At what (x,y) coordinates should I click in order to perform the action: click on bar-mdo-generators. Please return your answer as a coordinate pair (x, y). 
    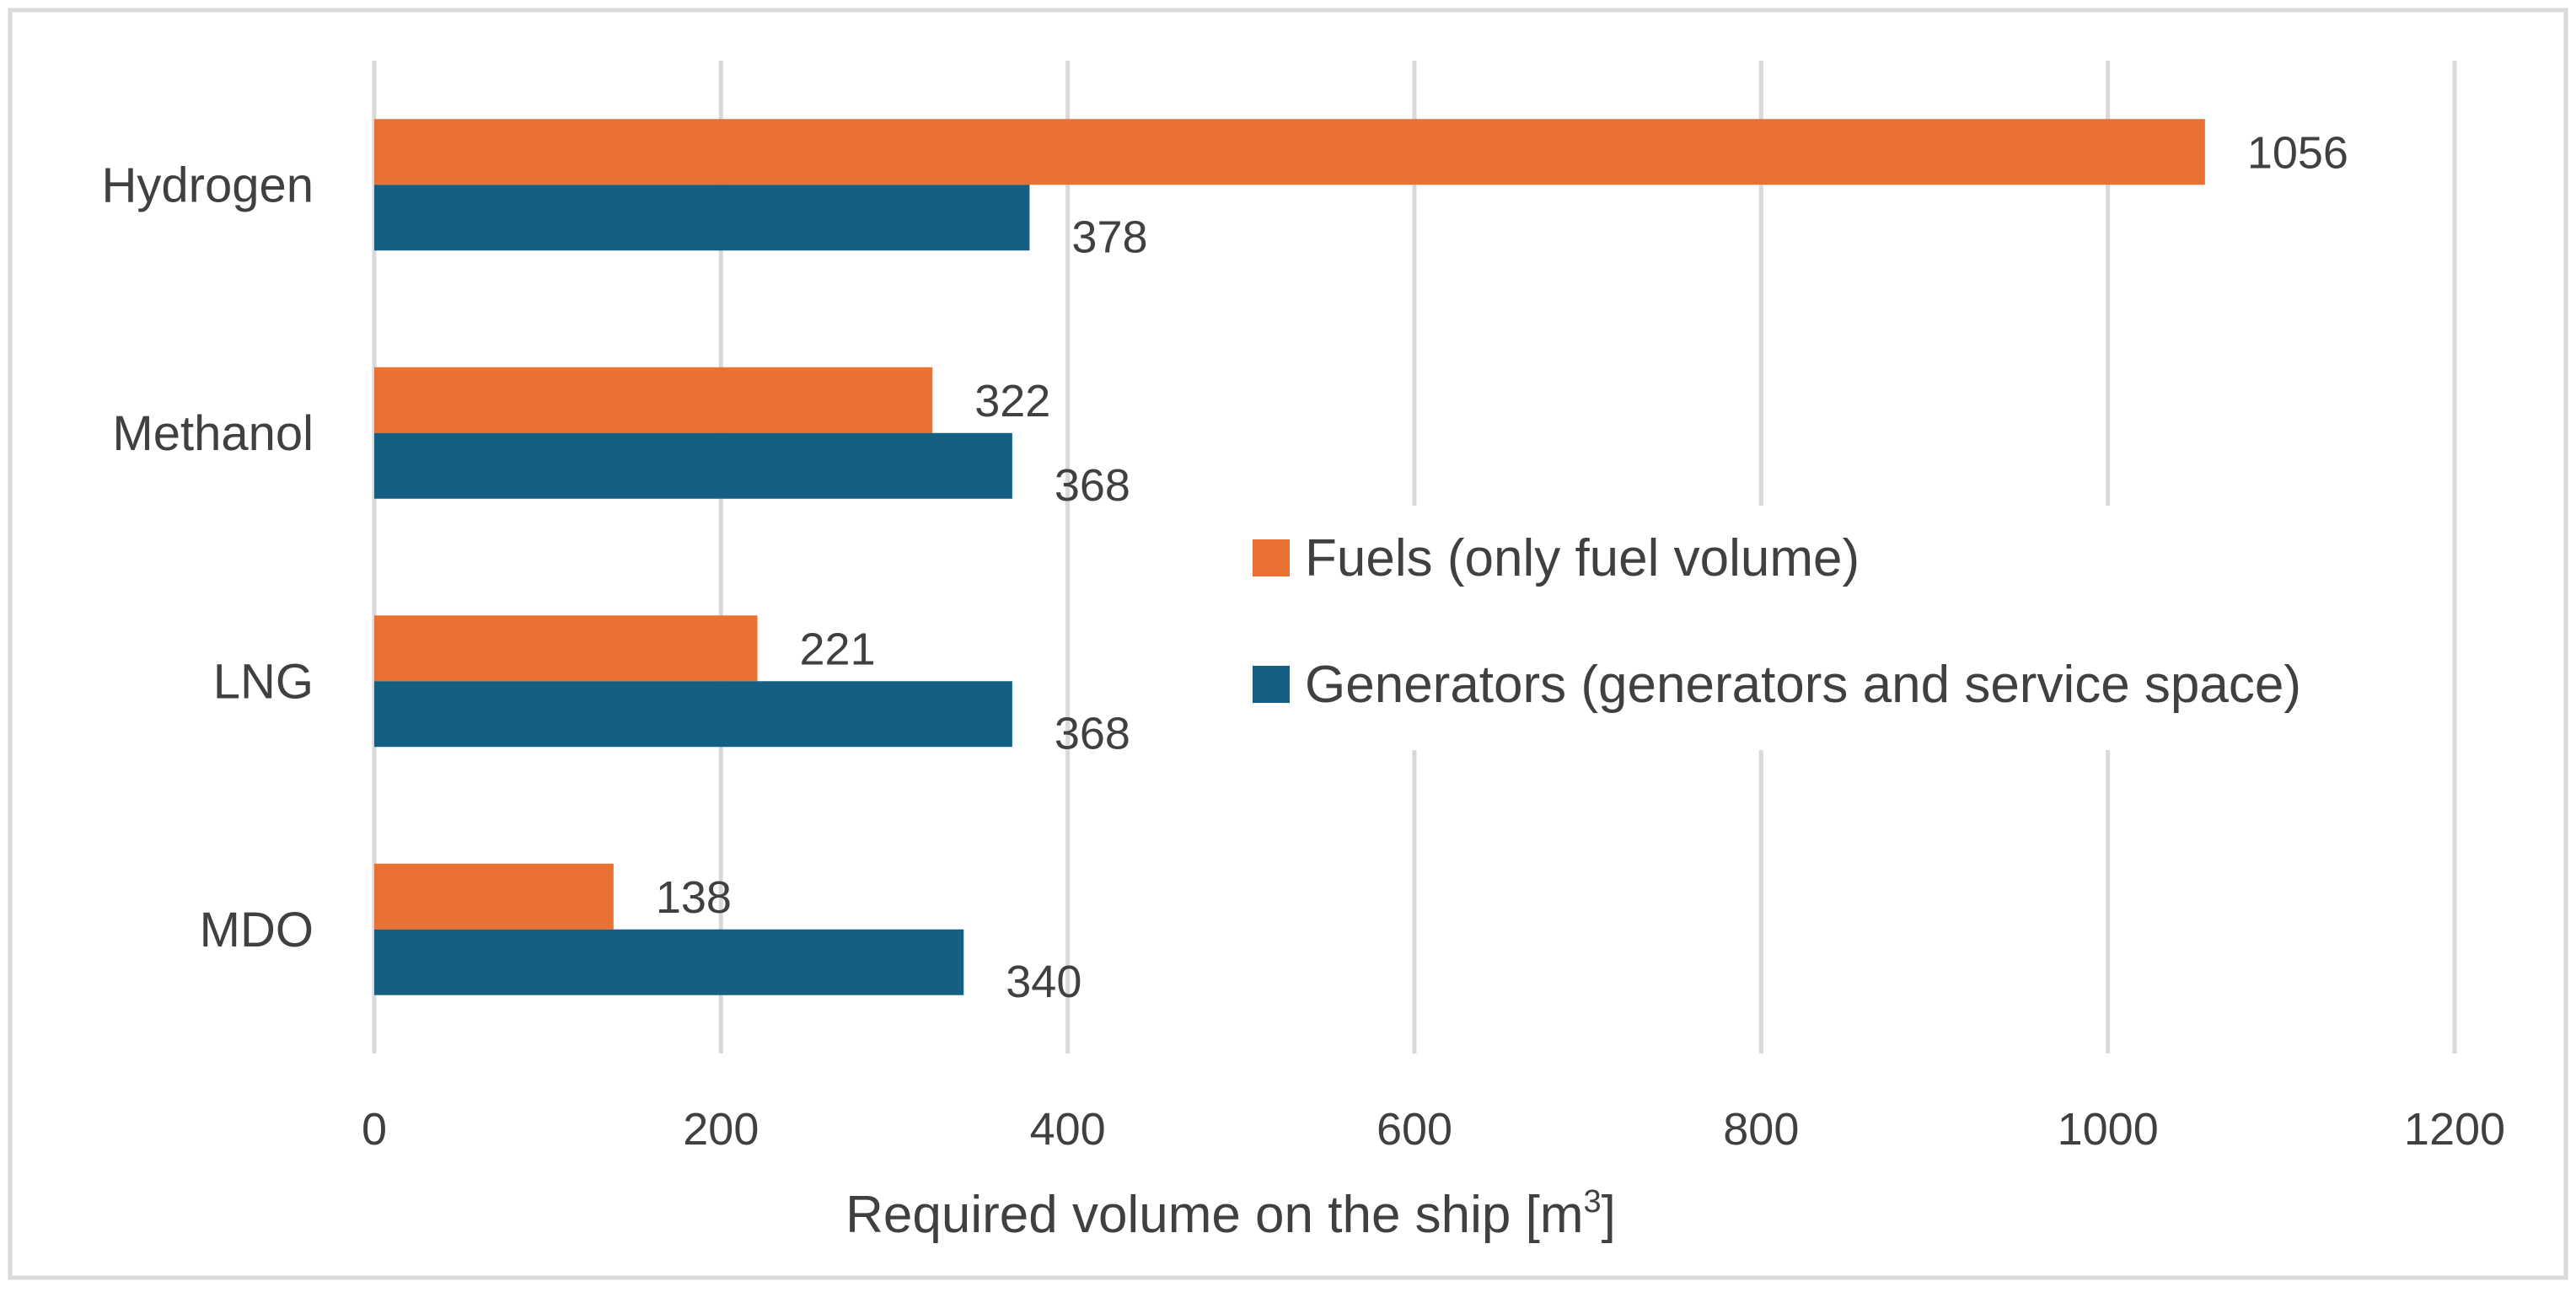
    Looking at the image, I should click on (669, 962).